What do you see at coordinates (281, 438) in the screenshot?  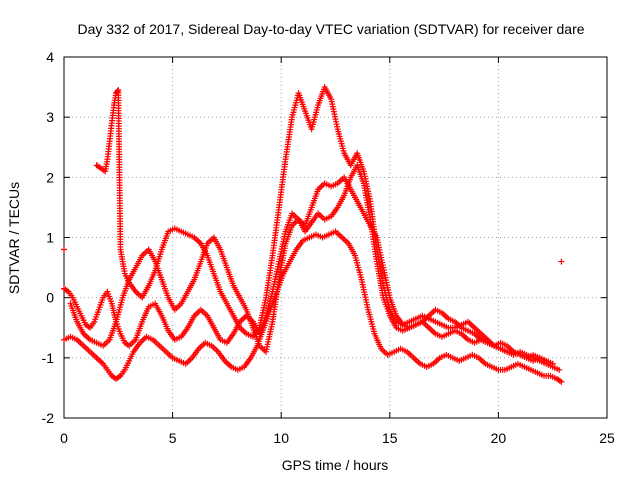 I see `x-tick-label: 10` at bounding box center [281, 438].